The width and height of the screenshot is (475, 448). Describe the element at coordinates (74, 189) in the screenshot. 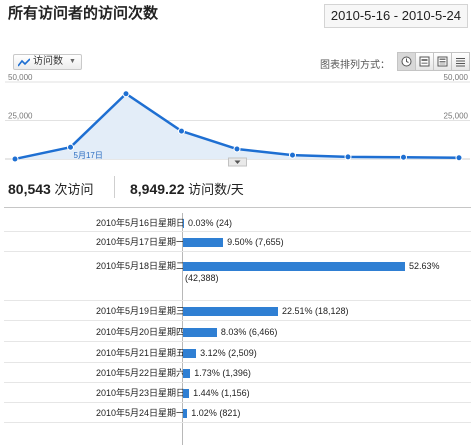

I see `total-visits-label: 次访问` at that location.